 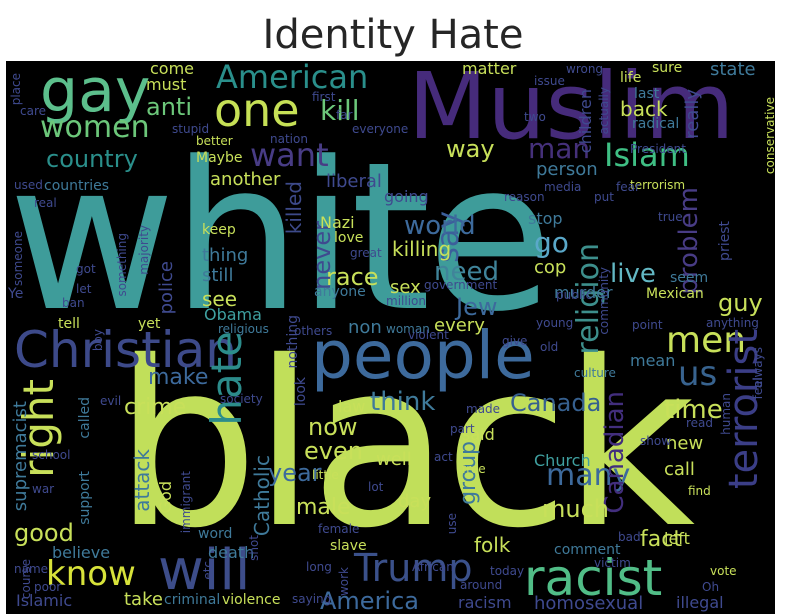 I want to click on word: race, so click(x=352, y=277).